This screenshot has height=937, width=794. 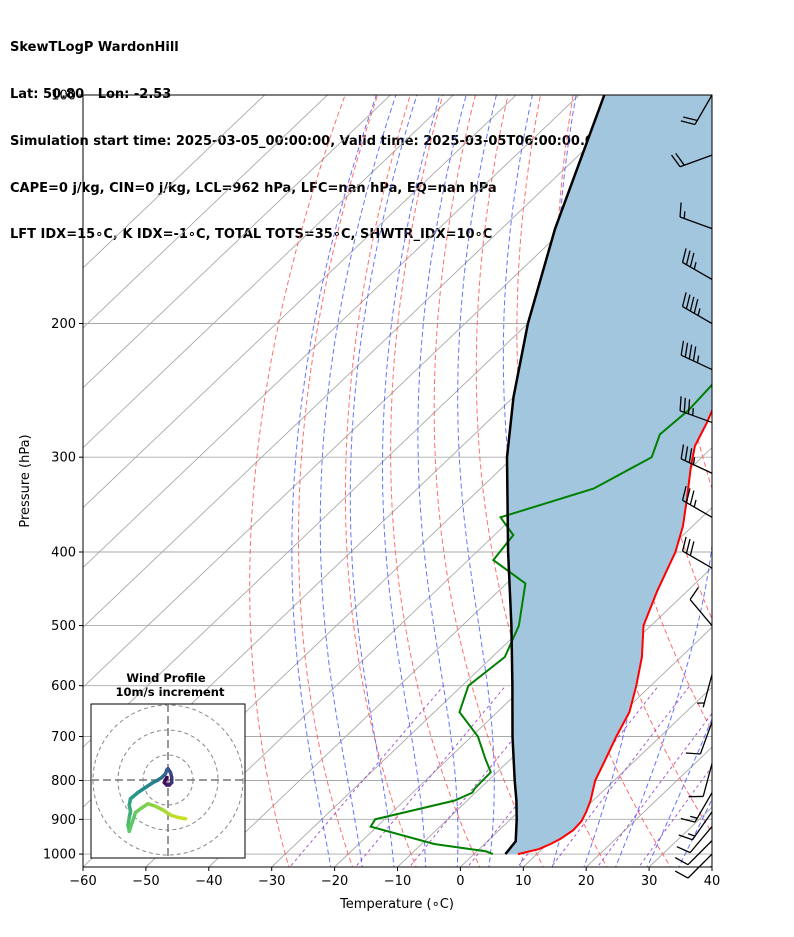 I want to click on x-tick-label: −10, so click(x=397, y=881).